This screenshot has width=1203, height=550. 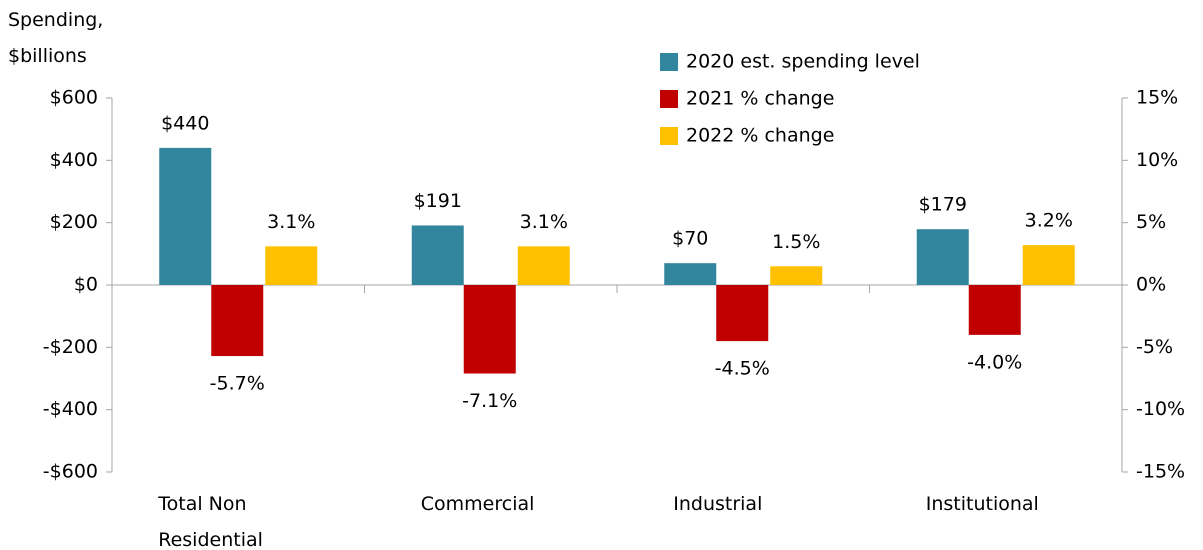 What do you see at coordinates (1157, 98) in the screenshot?
I see `y2-tick-label: 15%` at bounding box center [1157, 98].